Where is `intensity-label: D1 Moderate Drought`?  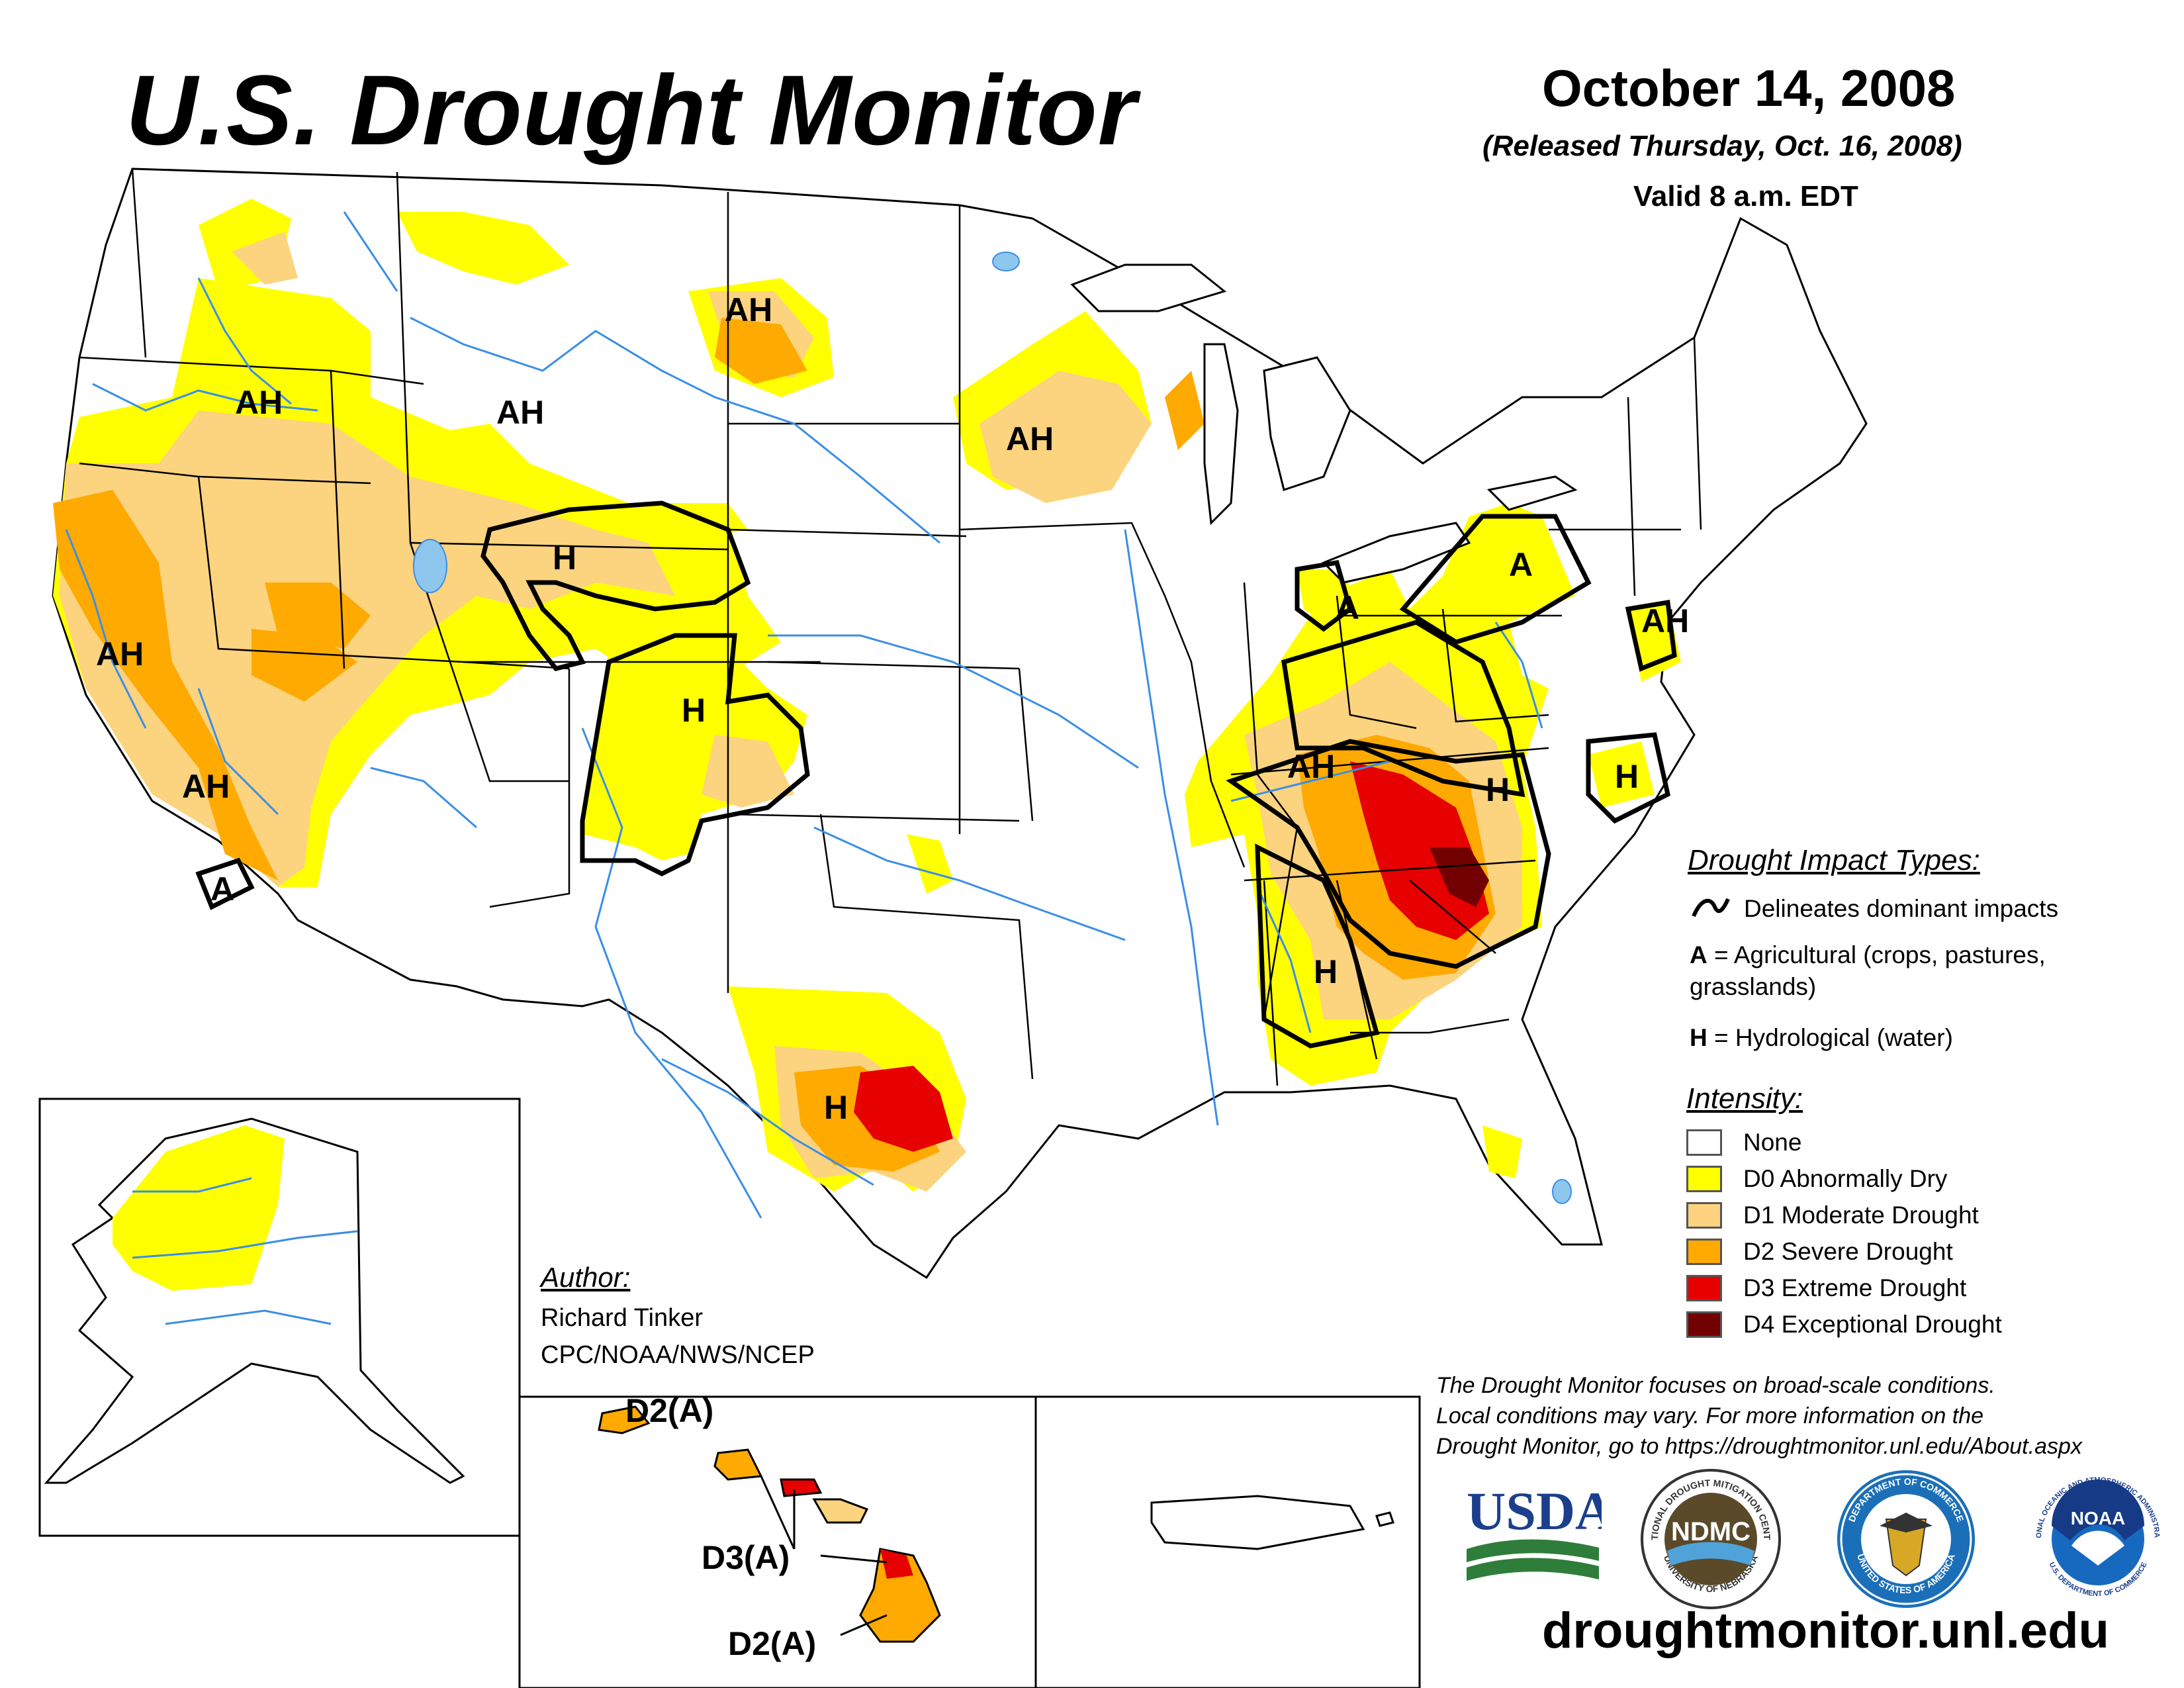
intensity-label: D1 Moderate Drought is located at coordinates (1861, 1215).